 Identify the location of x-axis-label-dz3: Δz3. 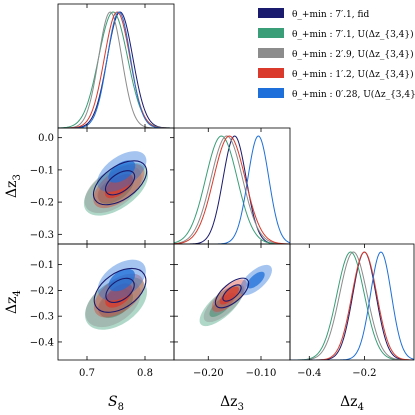
(232, 403).